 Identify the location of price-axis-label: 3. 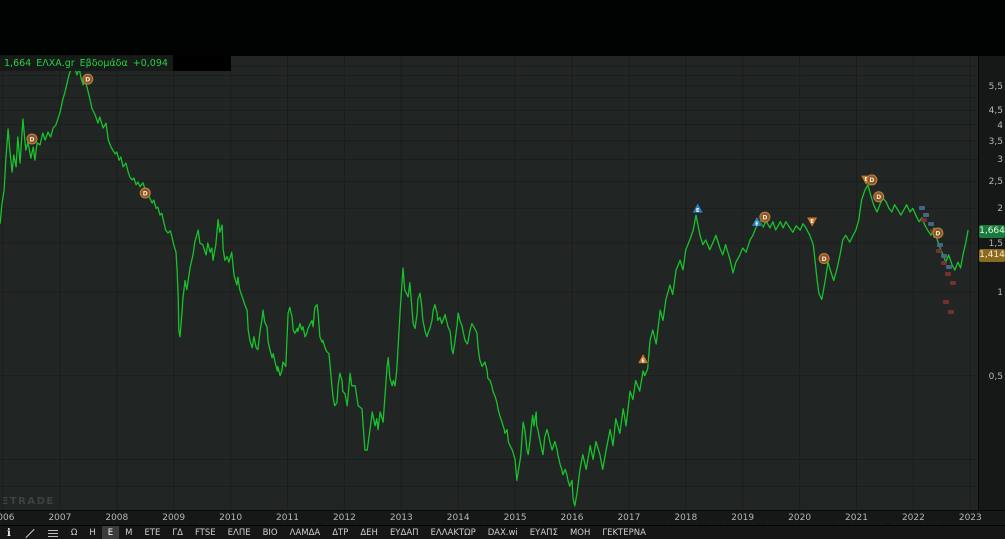
(1000, 160).